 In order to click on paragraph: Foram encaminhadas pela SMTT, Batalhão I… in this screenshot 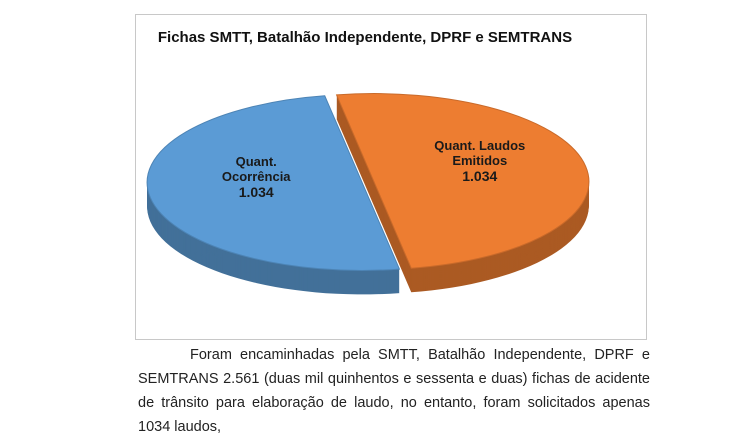, I will do `click(394, 391)`.